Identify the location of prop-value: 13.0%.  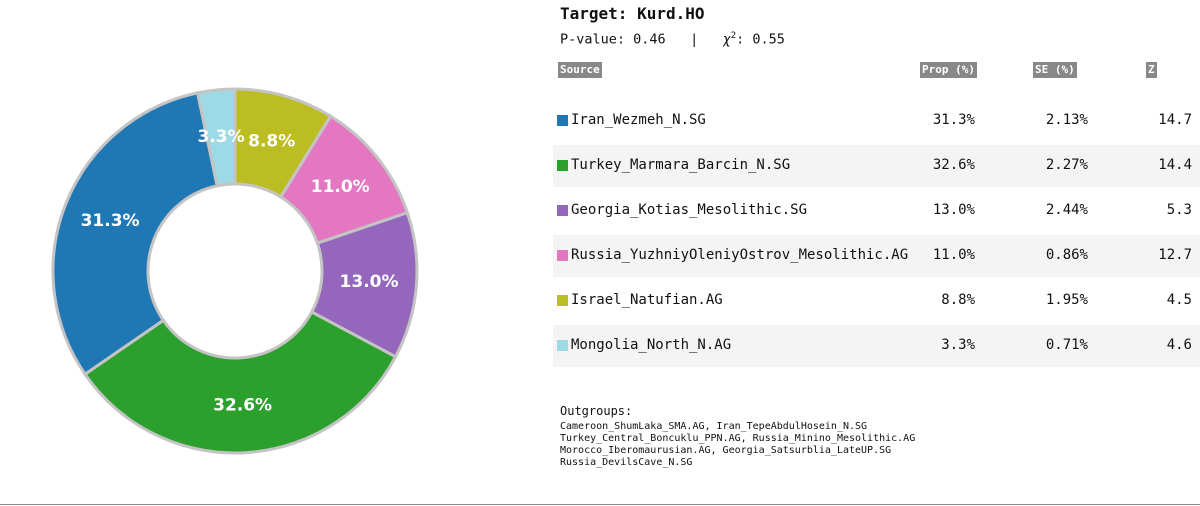
(953, 210).